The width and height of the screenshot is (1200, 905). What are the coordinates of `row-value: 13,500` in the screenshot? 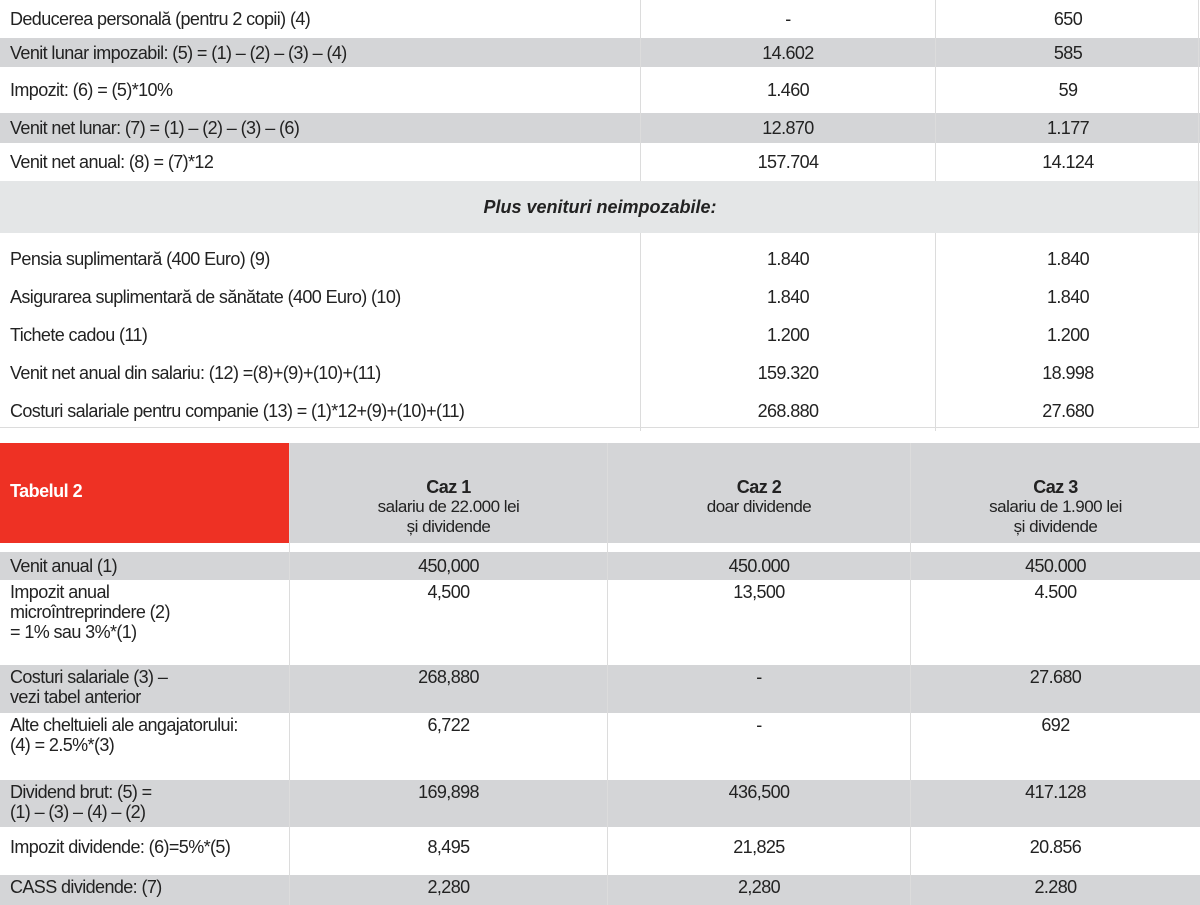 It's located at (758, 622).